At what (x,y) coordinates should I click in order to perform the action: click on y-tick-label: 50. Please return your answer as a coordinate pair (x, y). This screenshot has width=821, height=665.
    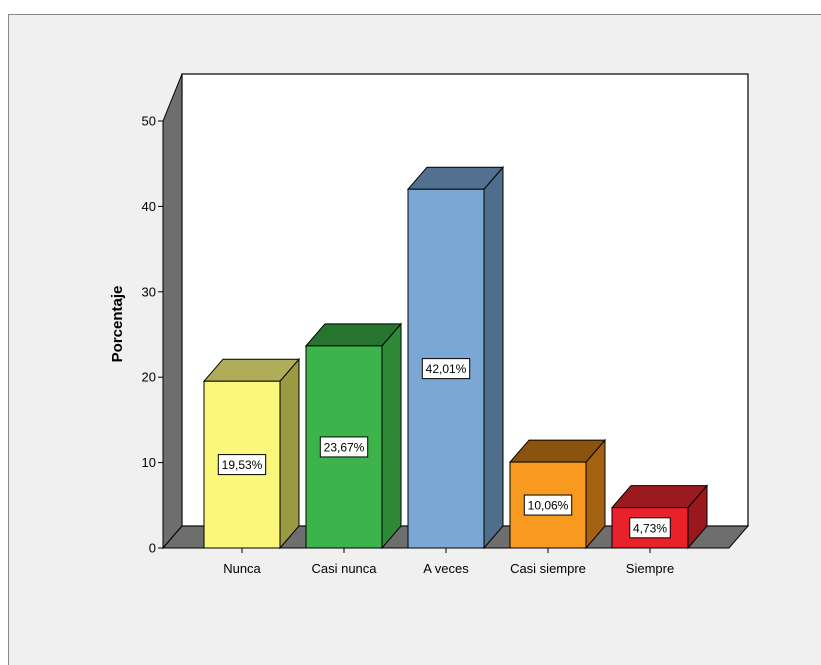
    Looking at the image, I should click on (149, 121).